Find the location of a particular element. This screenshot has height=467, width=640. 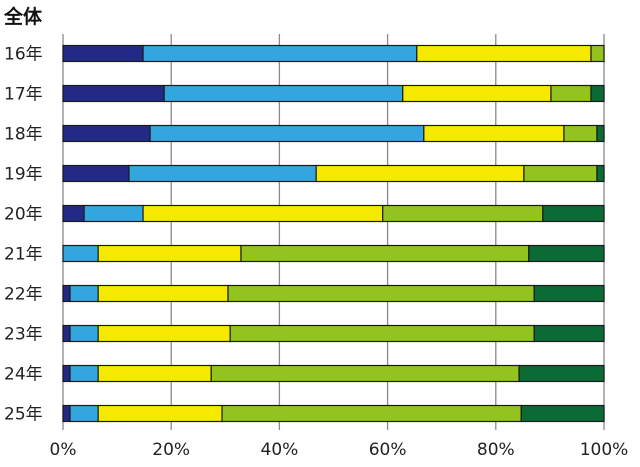

y-tick-label: 17年 is located at coordinates (23, 95).